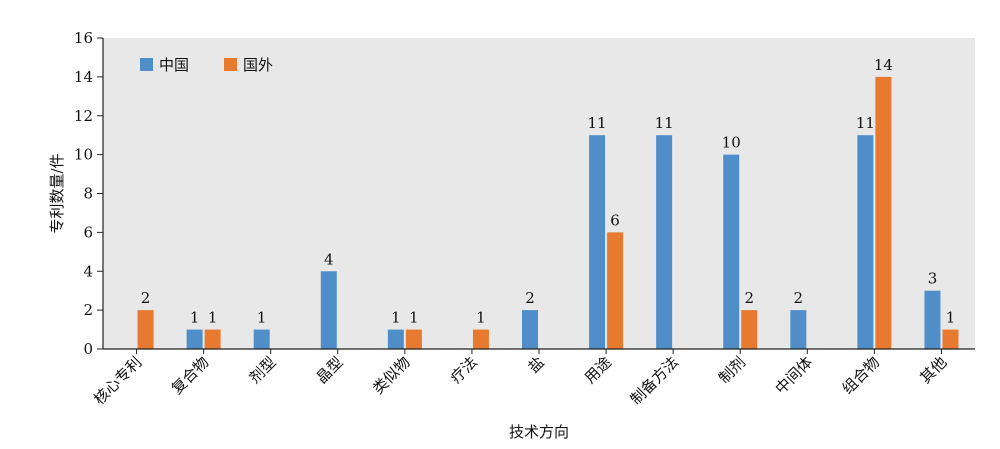  What do you see at coordinates (88, 349) in the screenshot?
I see `y-tick-label: 0` at bounding box center [88, 349].